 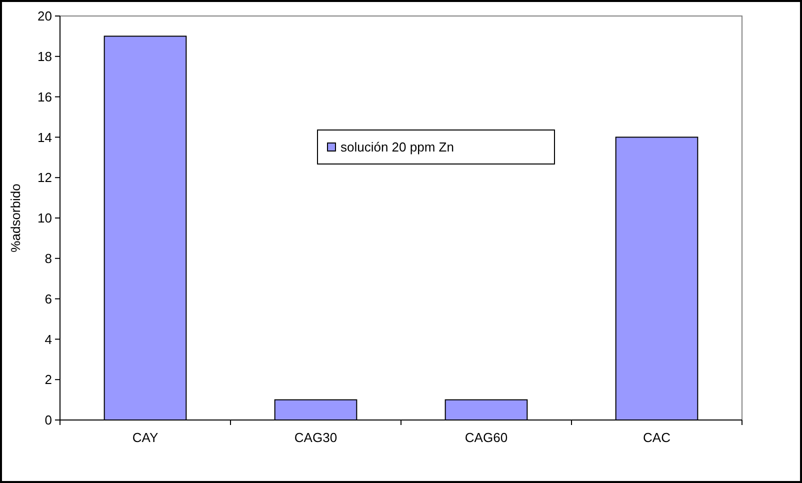 I want to click on x-tick-label: CAG30, so click(x=316, y=437).